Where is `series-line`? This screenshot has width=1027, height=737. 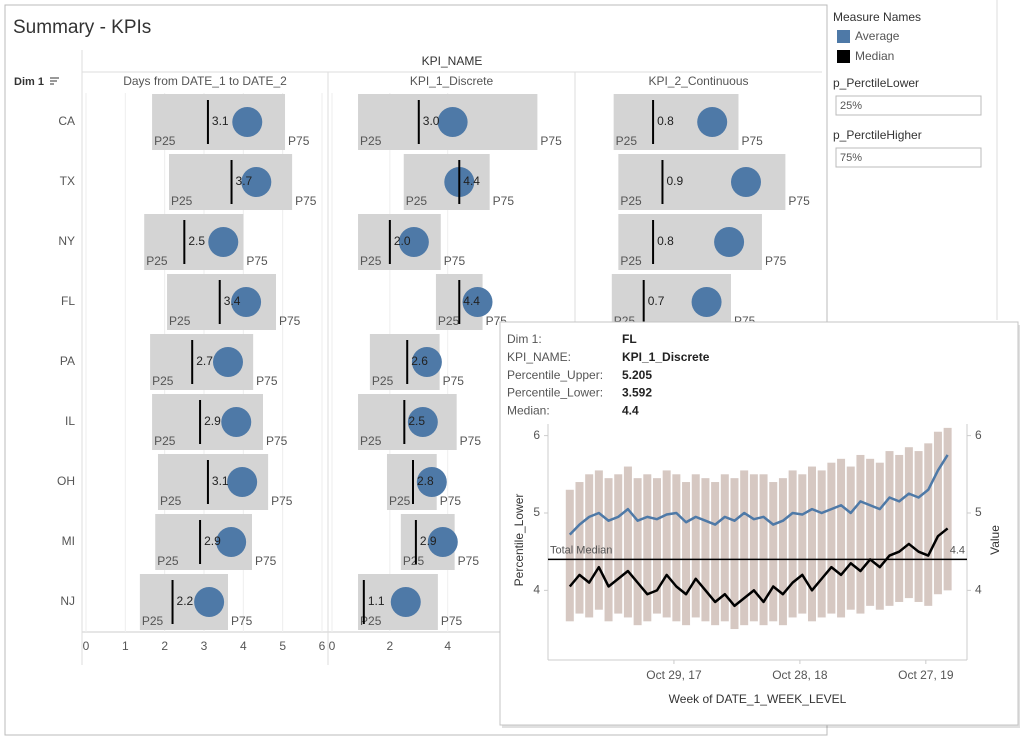
series-line is located at coordinates (758, 495).